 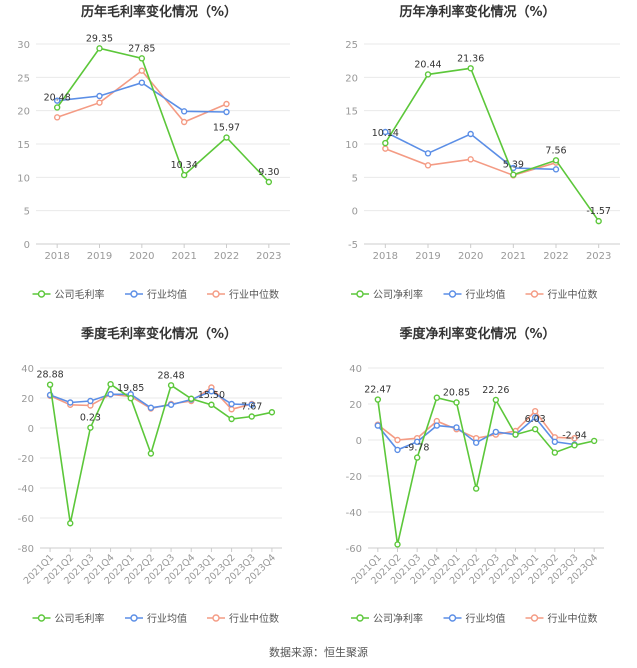 What do you see at coordinates (80, 294) in the screenshot?
I see `legend-label: 公司毛利率` at bounding box center [80, 294].